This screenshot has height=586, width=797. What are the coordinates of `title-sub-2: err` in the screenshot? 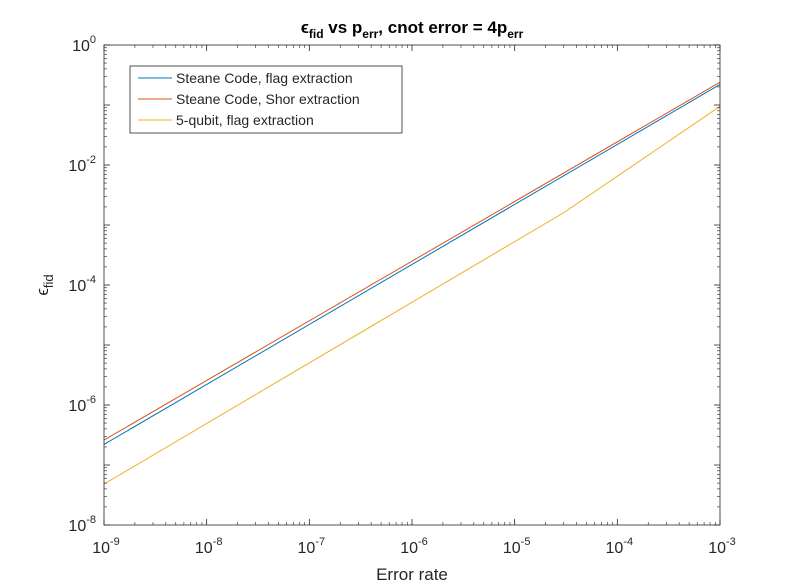 It's located at (515, 34).